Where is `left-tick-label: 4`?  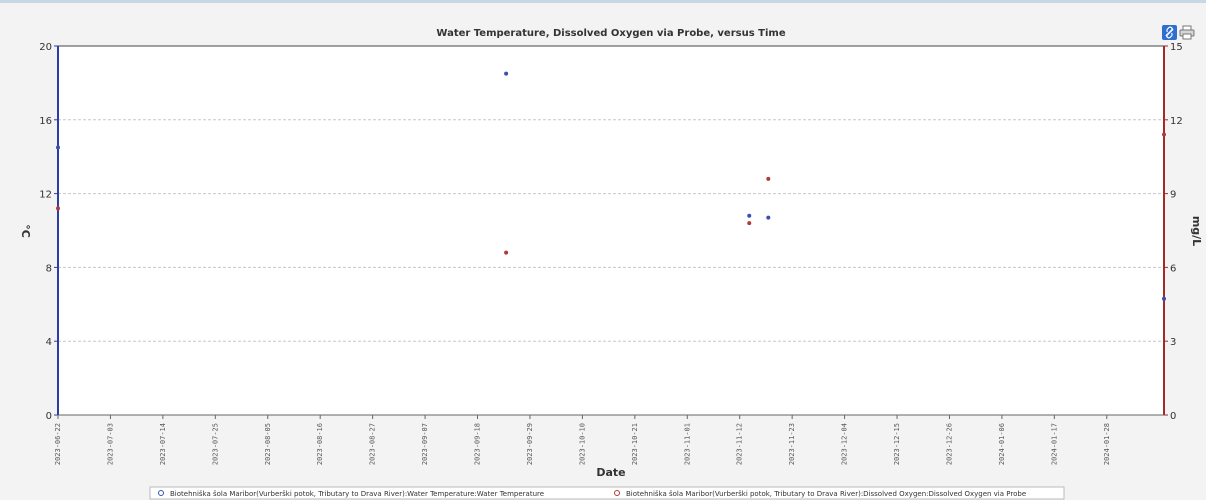
left-tick-label: 4 is located at coordinates (49, 342).